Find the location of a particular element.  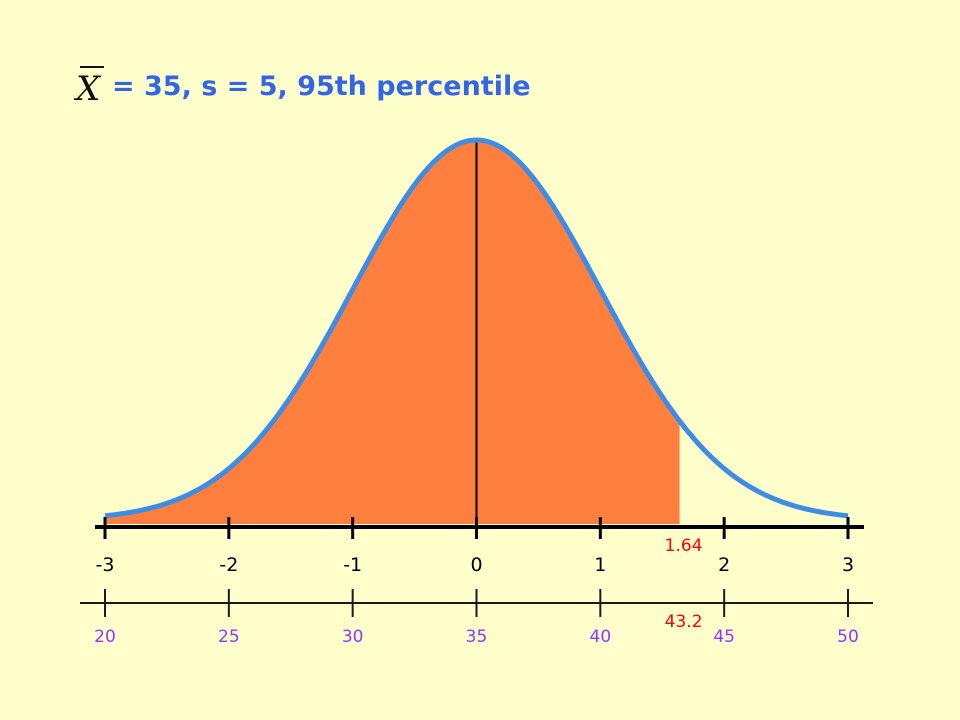

x-tick-label: 40 is located at coordinates (601, 637).